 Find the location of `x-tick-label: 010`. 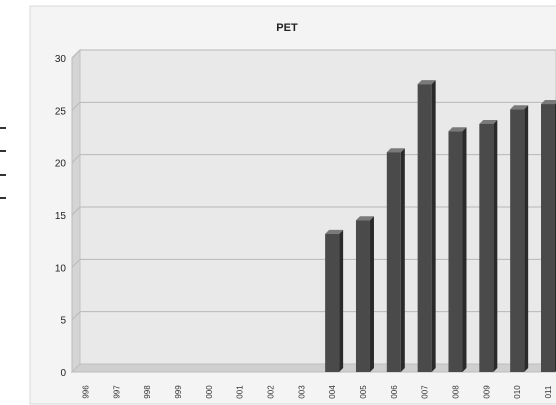

x-tick-label: 010 is located at coordinates (517, 392).